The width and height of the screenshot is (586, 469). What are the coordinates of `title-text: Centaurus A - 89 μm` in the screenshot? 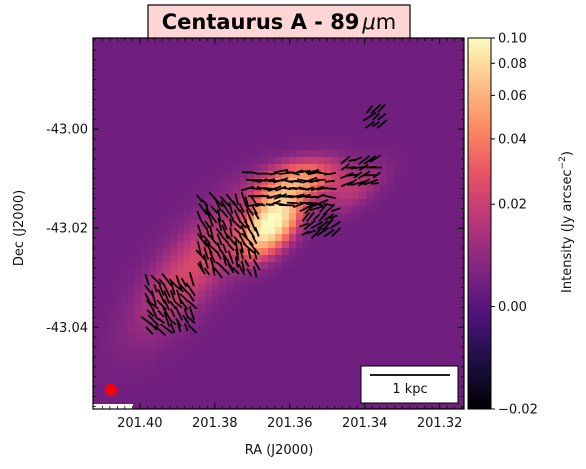 It's located at (279, 22).